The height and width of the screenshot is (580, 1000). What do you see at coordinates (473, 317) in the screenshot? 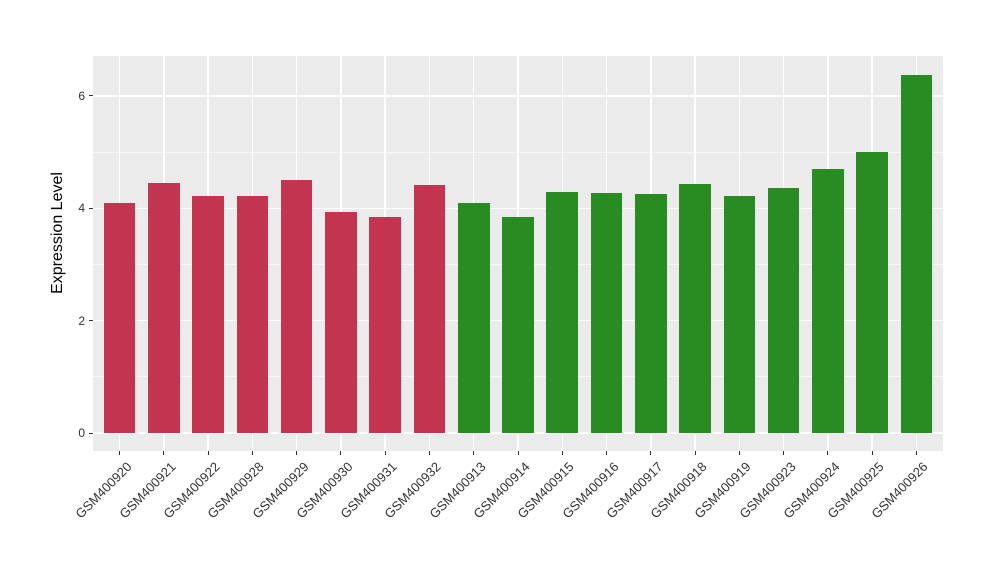
I see `bar-GSM400913` at bounding box center [473, 317].